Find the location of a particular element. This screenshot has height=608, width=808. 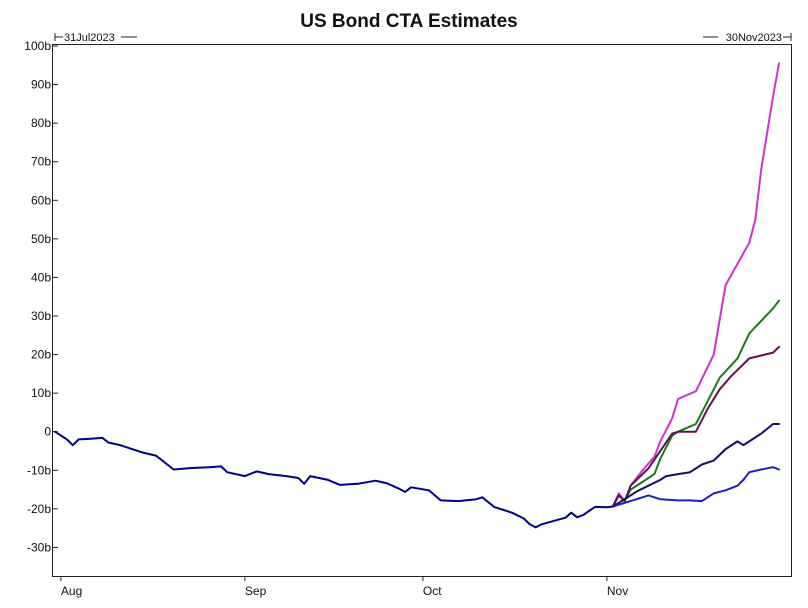

y-tick-label: 0 is located at coordinates (47, 432).